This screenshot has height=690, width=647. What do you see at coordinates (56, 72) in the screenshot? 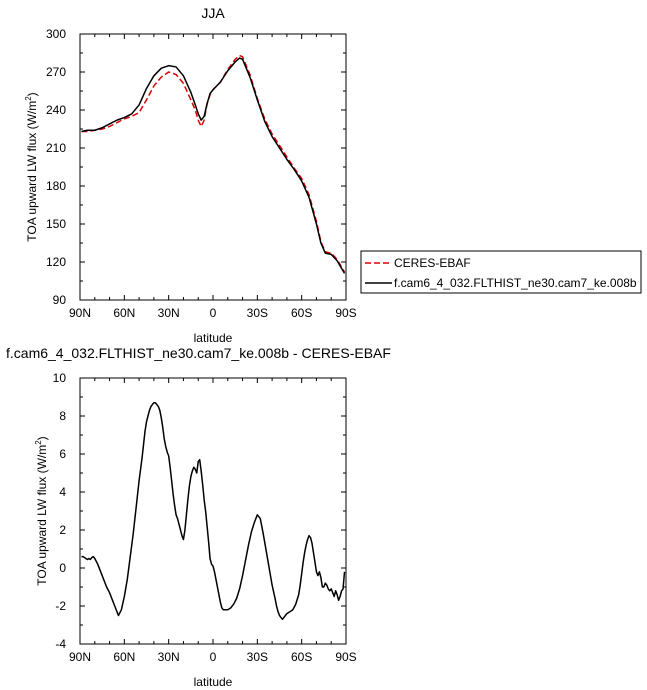
I see `upper-y-tick-label: 270` at bounding box center [56, 72].